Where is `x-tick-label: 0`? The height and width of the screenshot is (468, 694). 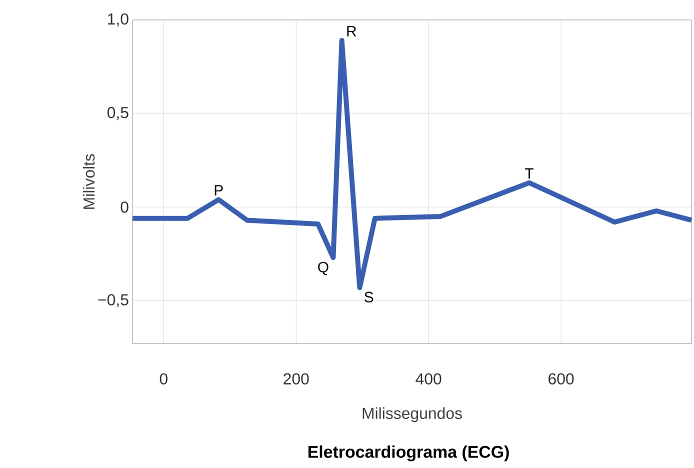 x-tick-label: 0 is located at coordinates (164, 378).